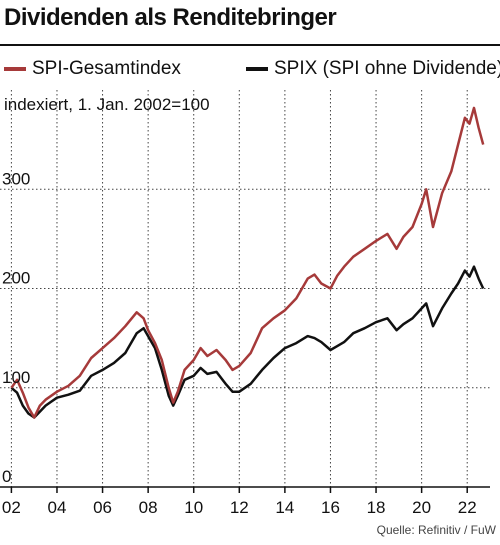 The image size is (500, 545). I want to click on x-tick-label: 20, so click(421, 507).